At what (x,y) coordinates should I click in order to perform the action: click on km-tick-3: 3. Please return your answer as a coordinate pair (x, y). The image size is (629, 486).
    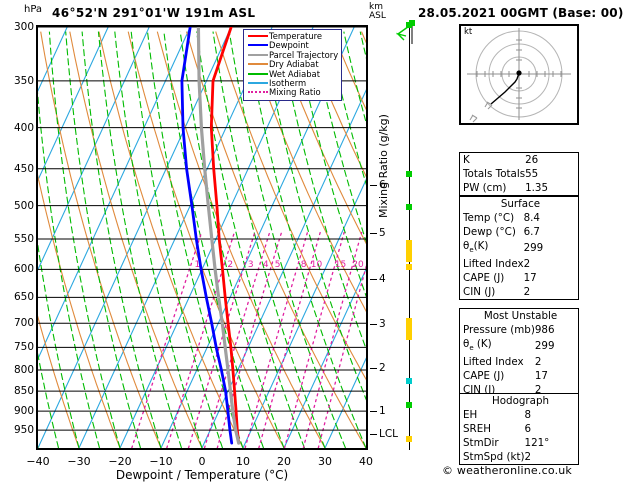
    Looking at the image, I should click on (382, 323).